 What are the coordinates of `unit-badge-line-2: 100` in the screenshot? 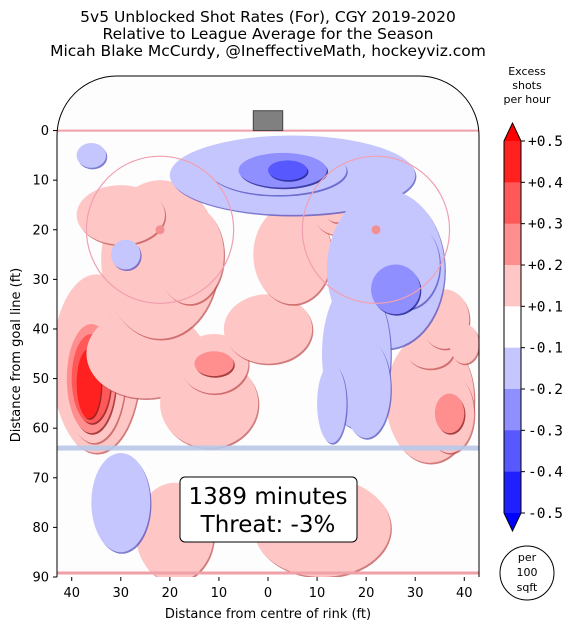 It's located at (527, 572).